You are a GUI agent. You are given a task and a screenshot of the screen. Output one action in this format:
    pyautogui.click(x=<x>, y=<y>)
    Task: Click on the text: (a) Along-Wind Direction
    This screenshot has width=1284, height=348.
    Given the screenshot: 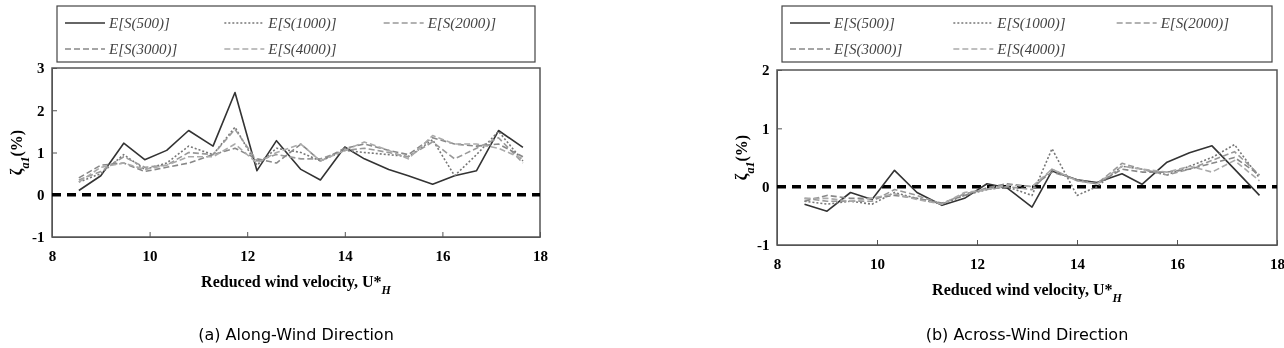 What is the action you would take?
    pyautogui.click(x=296, y=334)
    